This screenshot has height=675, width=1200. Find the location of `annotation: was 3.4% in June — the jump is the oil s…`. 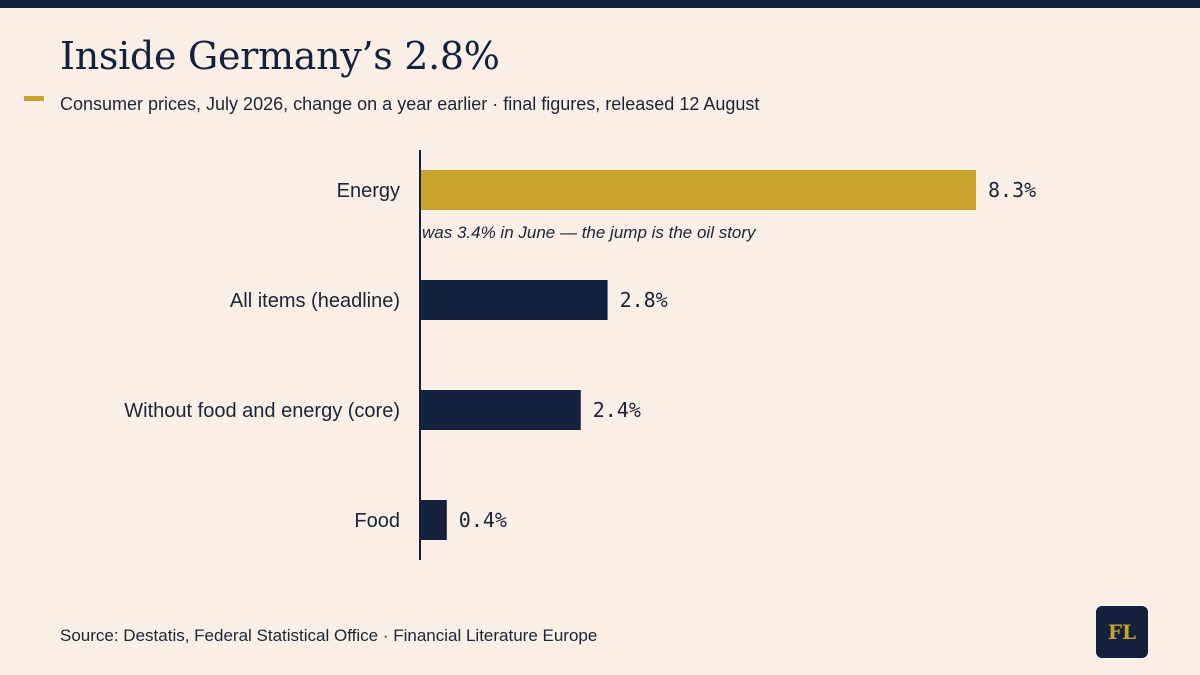

annotation: was 3.4% in June — the jump is the oil s… is located at coordinates (589, 232).